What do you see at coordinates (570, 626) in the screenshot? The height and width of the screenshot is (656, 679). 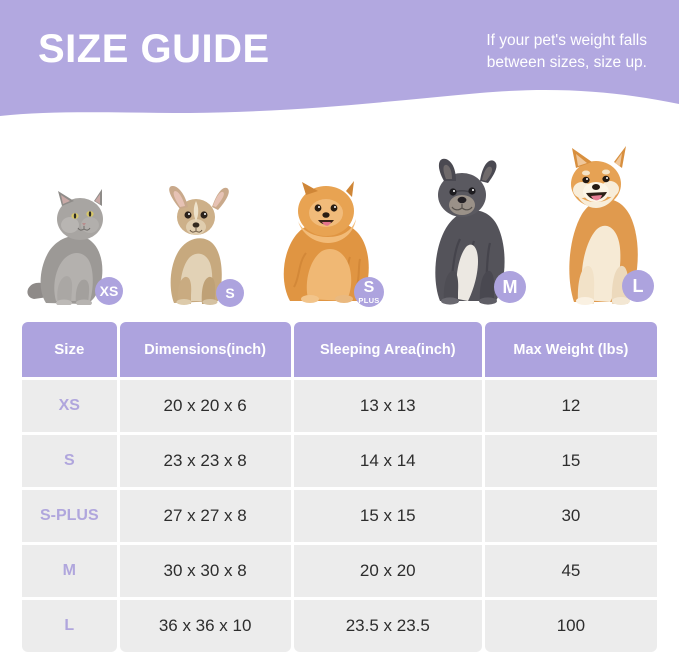 I see `cell-max-weight: 100` at bounding box center [570, 626].